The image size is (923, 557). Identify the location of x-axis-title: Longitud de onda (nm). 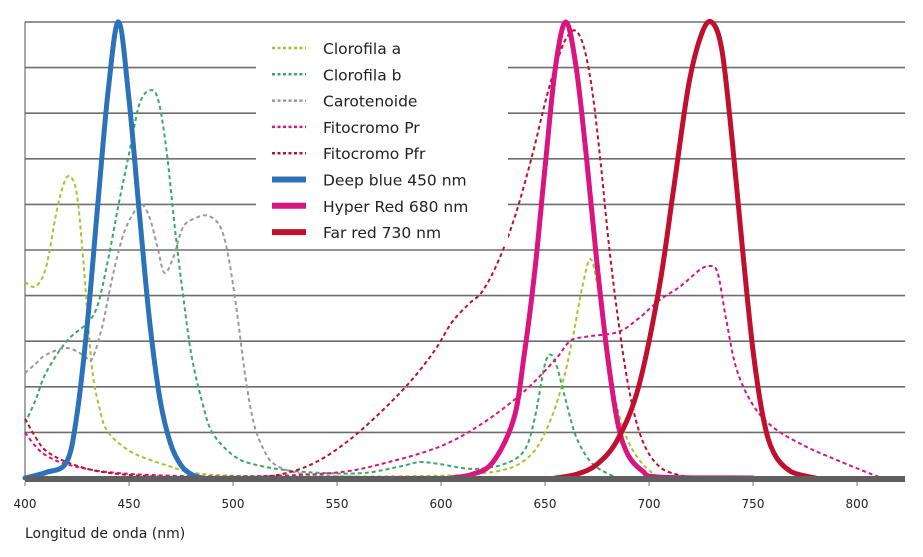
(105, 534).